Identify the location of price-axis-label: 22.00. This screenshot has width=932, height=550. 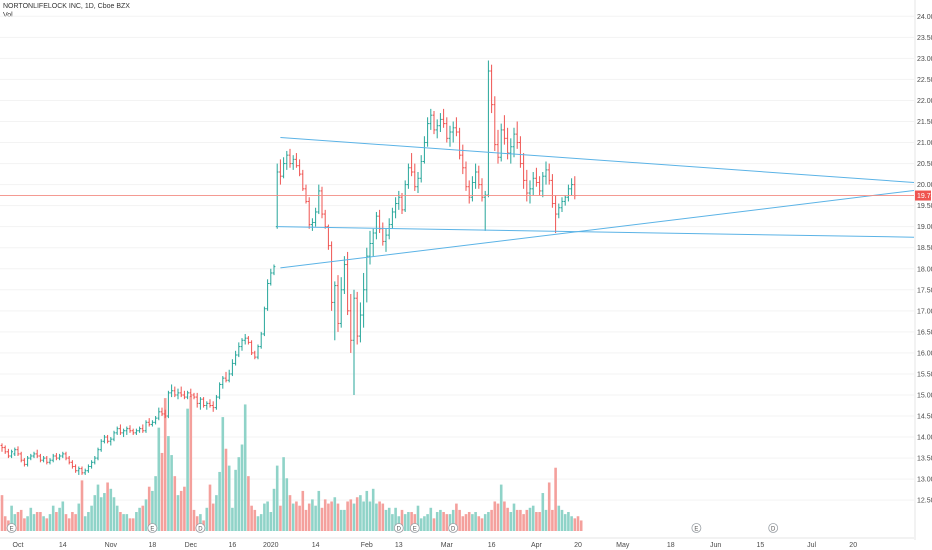
(924, 101).